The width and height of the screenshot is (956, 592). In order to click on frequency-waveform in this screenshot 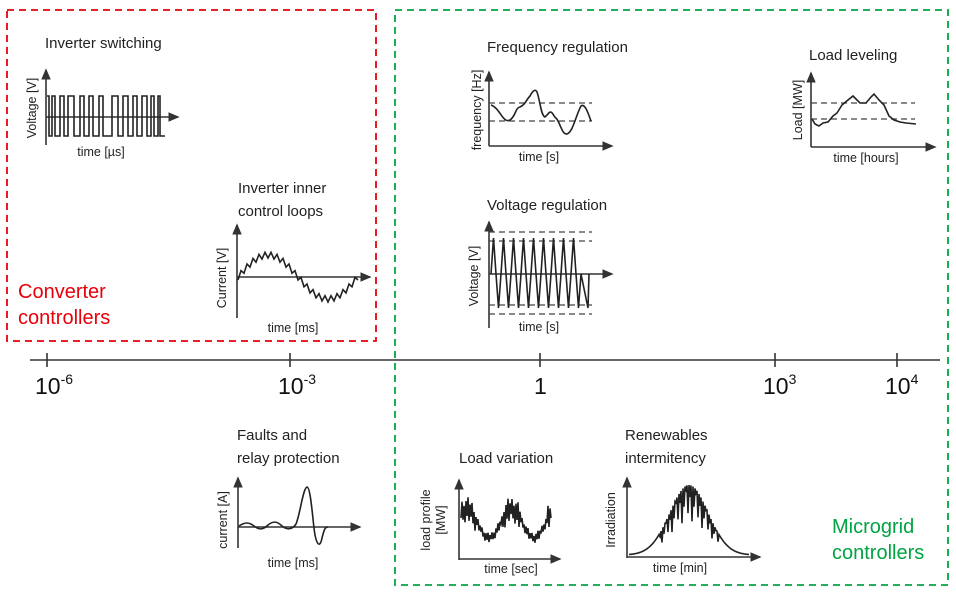, I will do `click(541, 112)`.